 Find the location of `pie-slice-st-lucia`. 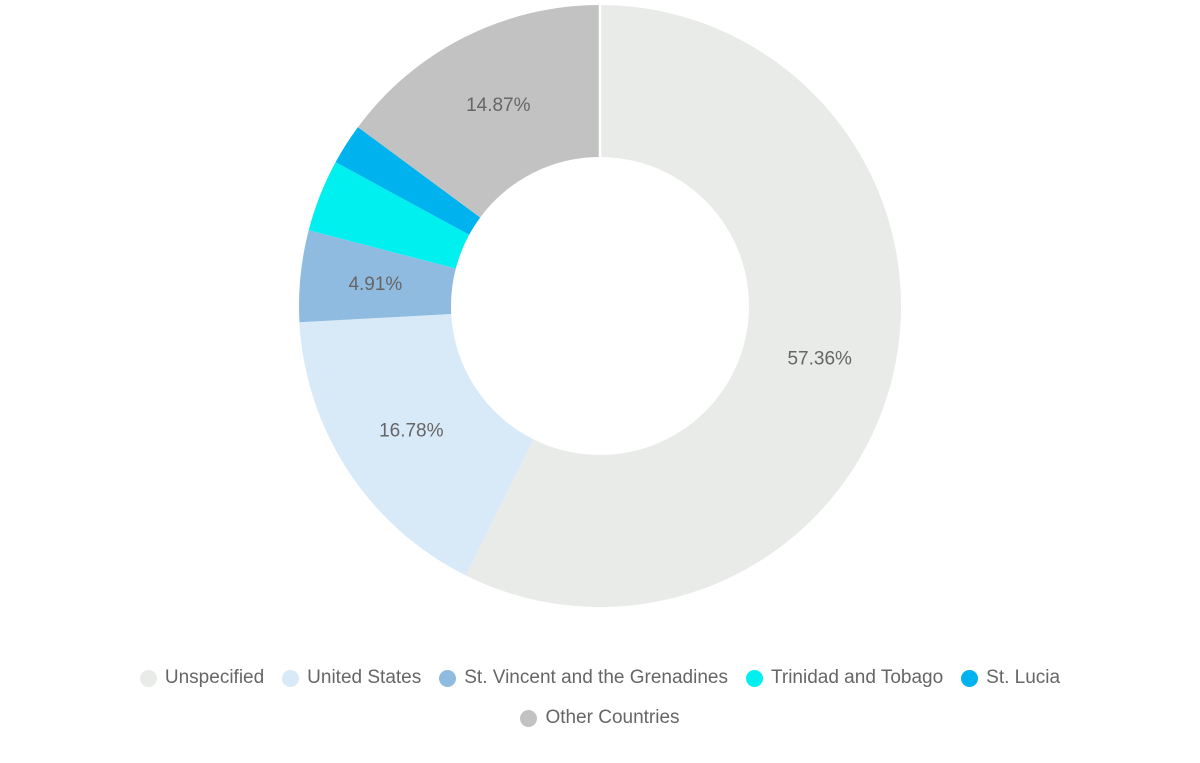

pie-slice-st-lucia is located at coordinates (408, 181).